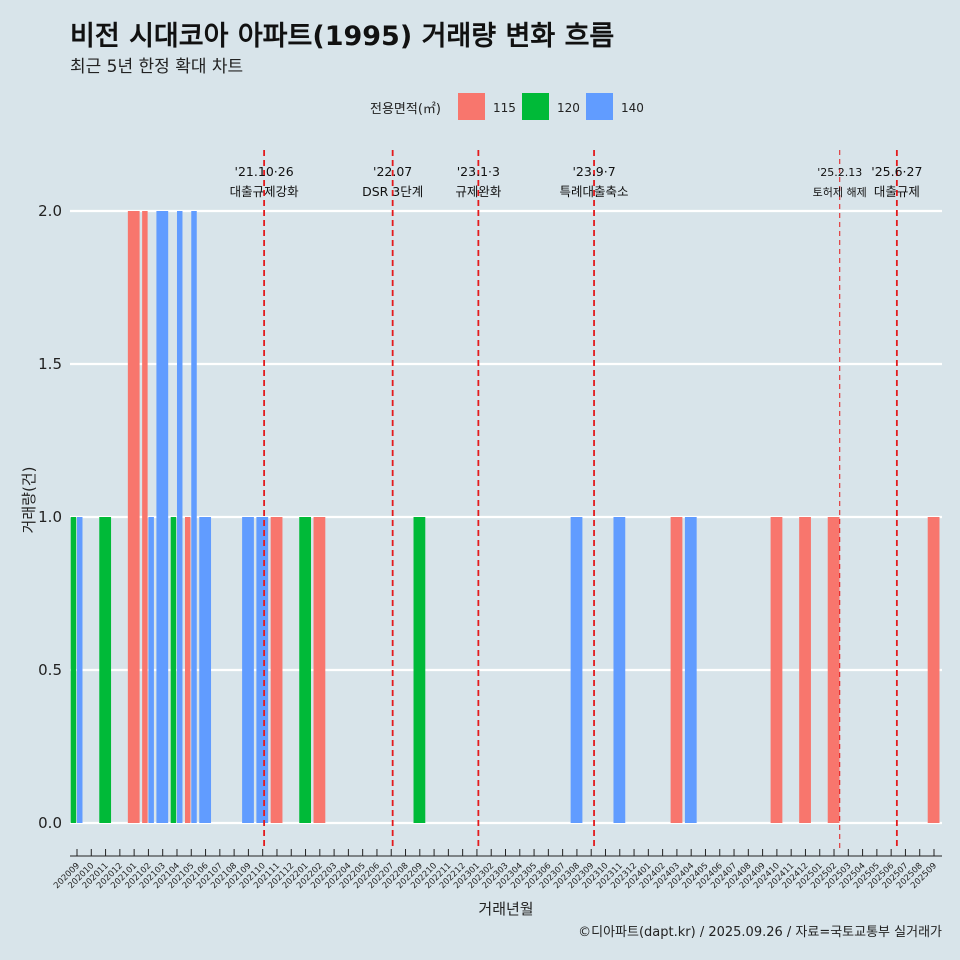 This screenshot has height=960, width=960. Describe the element at coordinates (478, 171) in the screenshot. I see `event-date: '23.1·3` at that location.